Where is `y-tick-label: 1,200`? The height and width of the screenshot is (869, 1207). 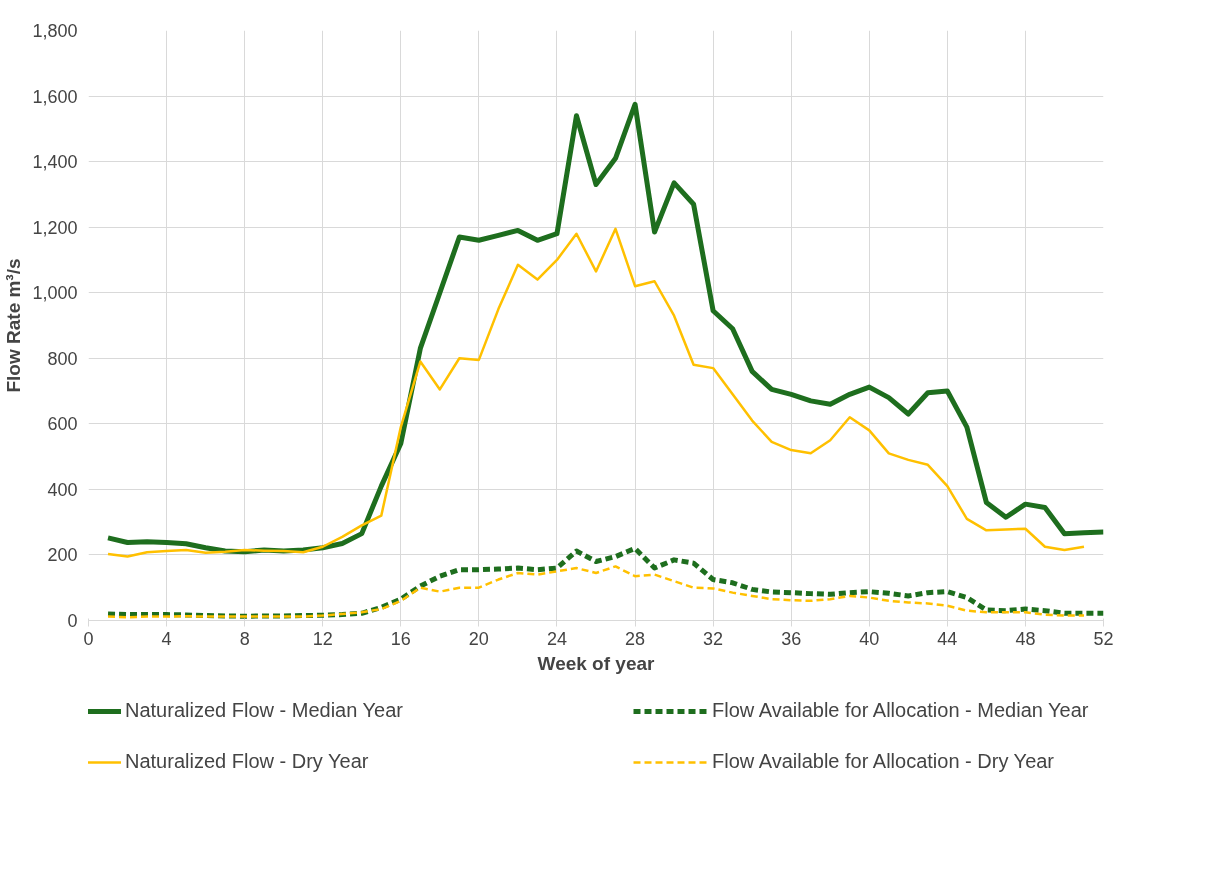 y-tick-label: 1,200 is located at coordinates (55, 227).